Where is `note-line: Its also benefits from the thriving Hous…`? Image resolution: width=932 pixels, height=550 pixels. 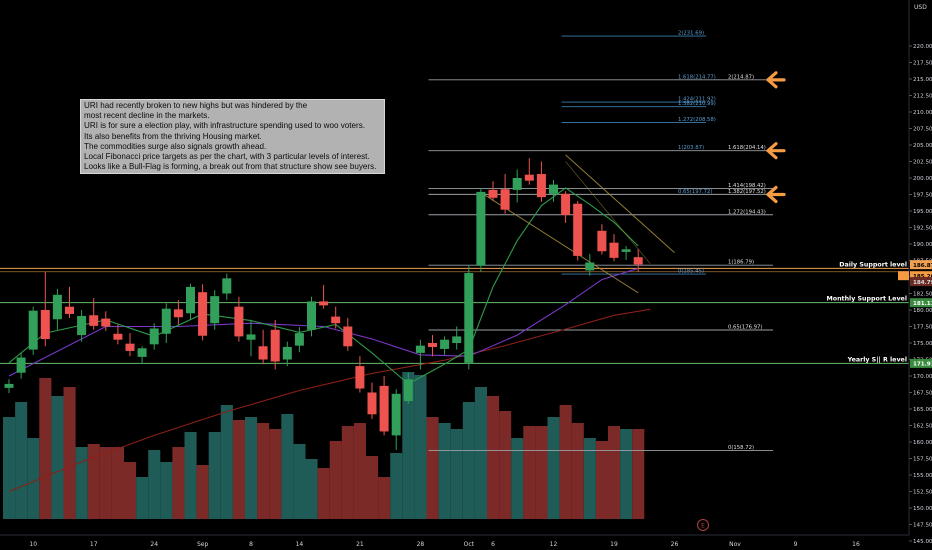
note-line: Its also benefits from the thriving Hous… is located at coordinates (173, 136).